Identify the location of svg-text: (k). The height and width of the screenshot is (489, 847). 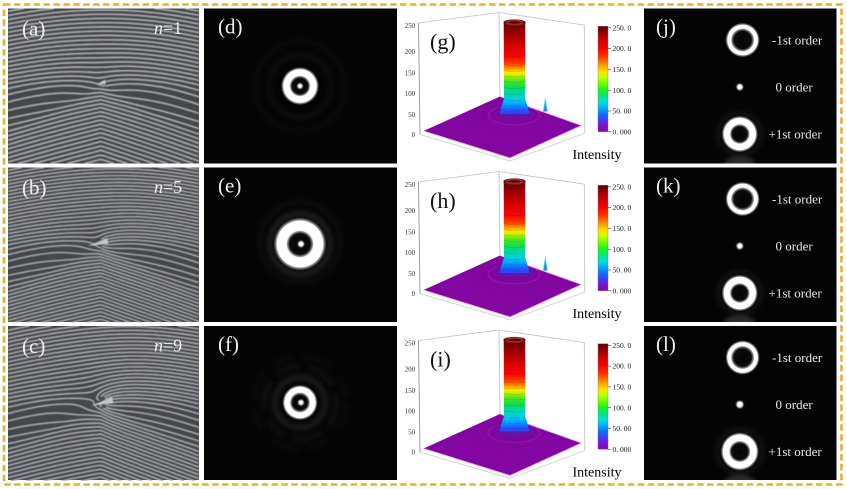
(668, 186).